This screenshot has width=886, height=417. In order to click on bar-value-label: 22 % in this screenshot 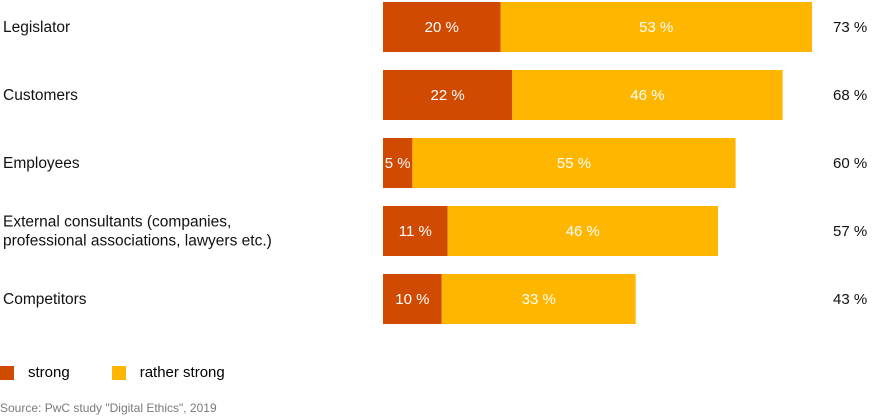, I will do `click(448, 95)`.